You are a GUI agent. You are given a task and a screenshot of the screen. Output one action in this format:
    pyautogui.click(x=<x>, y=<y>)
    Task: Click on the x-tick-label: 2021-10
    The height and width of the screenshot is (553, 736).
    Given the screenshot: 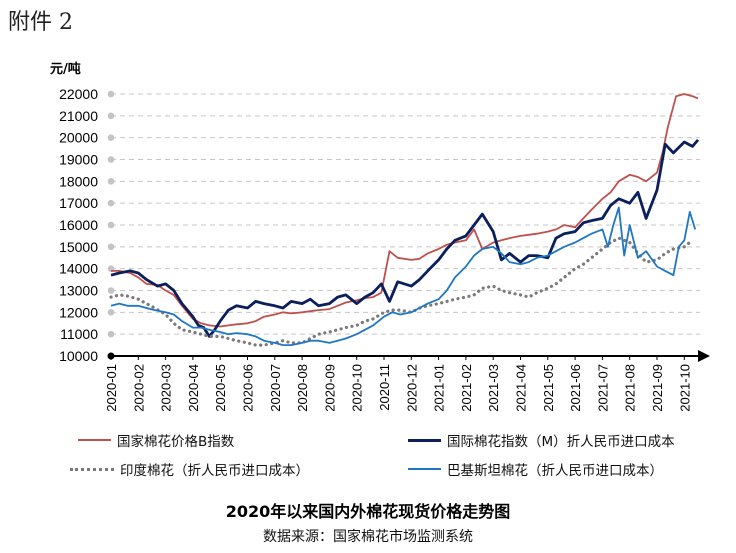 What is the action you would take?
    pyautogui.click(x=684, y=388)
    